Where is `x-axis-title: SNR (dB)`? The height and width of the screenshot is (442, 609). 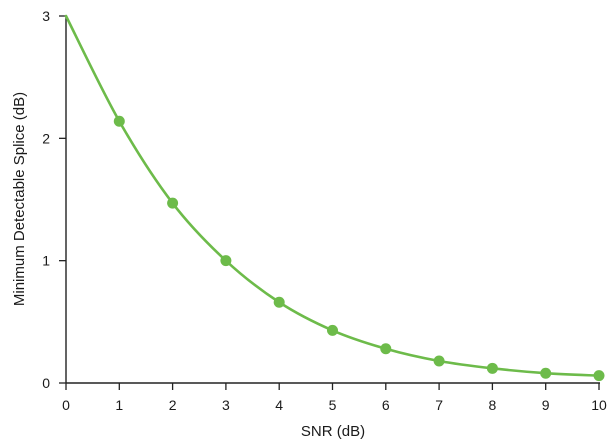 x-axis-title: SNR (dB) is located at coordinates (333, 431).